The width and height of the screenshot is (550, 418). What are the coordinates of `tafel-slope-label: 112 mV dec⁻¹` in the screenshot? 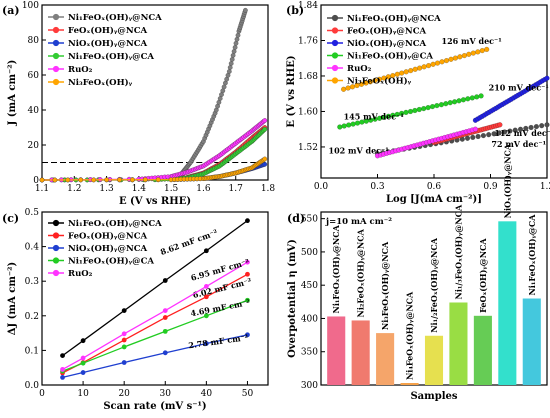 It's located at (522, 133).